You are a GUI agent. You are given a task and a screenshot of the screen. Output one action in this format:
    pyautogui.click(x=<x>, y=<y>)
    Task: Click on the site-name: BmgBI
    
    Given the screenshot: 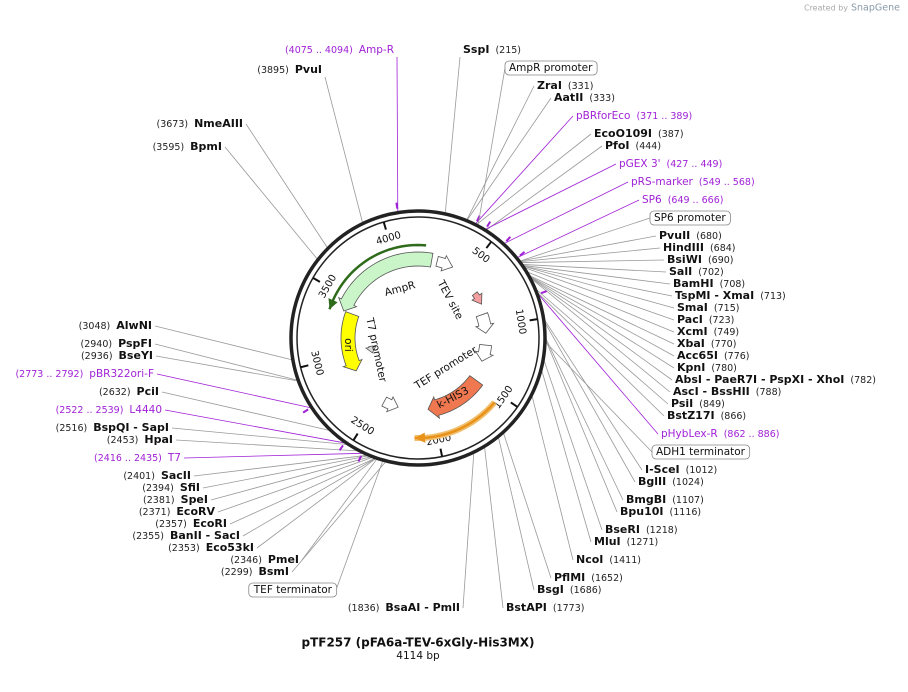 What is the action you would take?
    pyautogui.click(x=646, y=499)
    